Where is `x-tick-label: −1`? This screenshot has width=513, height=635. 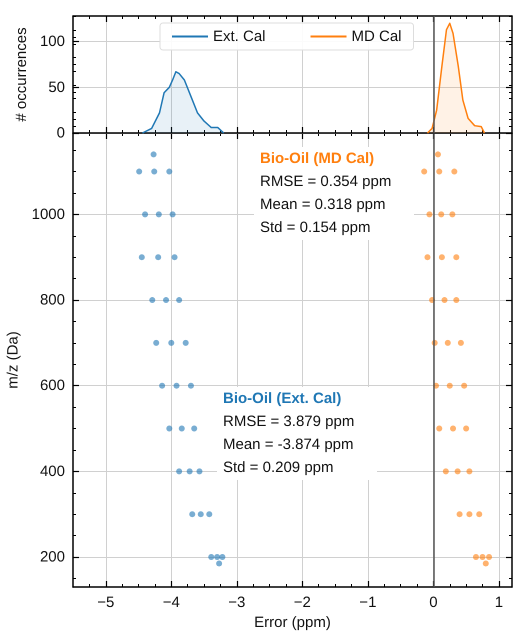
x-tick-label: −1 is located at coordinates (367, 602).